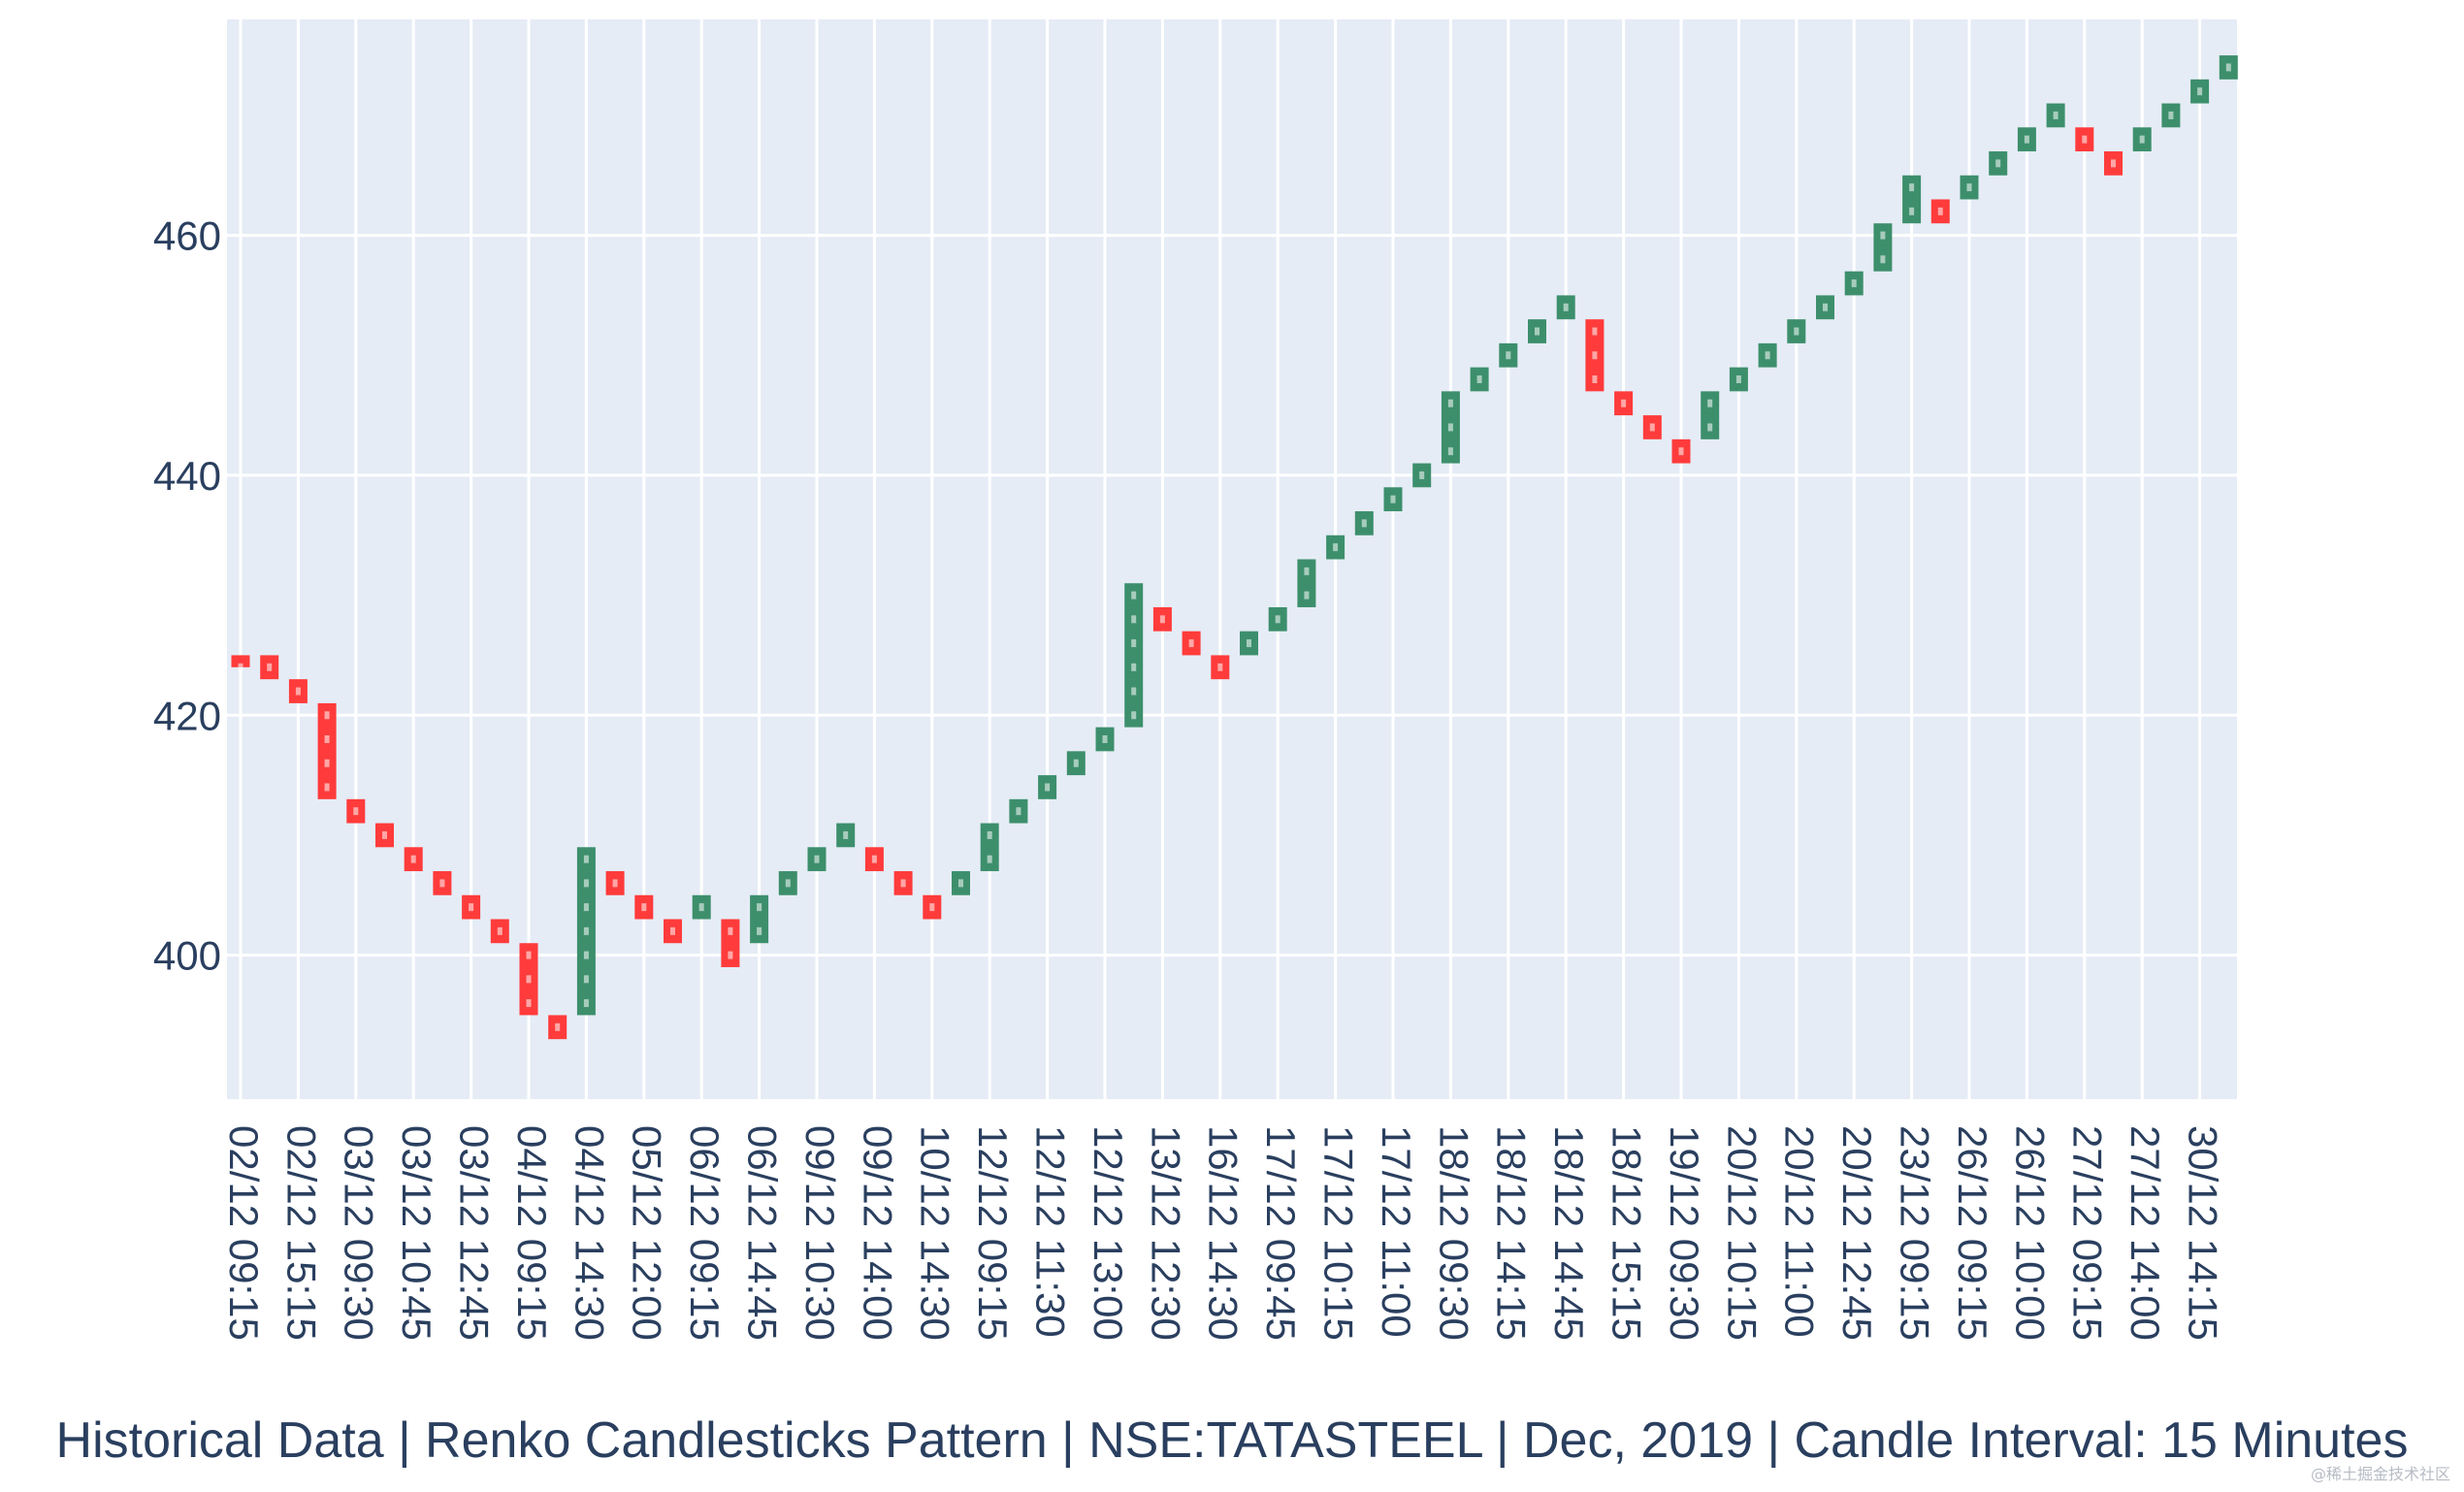 The height and width of the screenshot is (1492, 2464). What do you see at coordinates (532, 1233) in the screenshot?
I see `x-tick-label: 04/12 09:15` at bounding box center [532, 1233].